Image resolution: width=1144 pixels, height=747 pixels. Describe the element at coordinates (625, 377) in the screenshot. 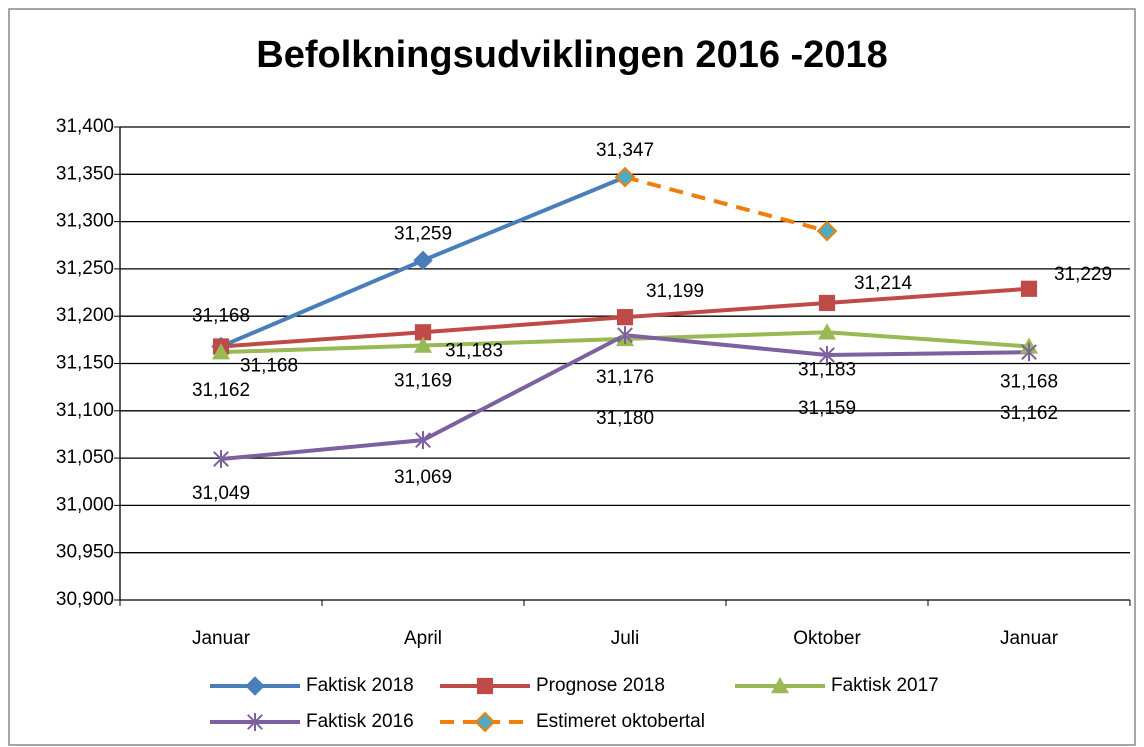

I see `data-label: 31,176` at that location.